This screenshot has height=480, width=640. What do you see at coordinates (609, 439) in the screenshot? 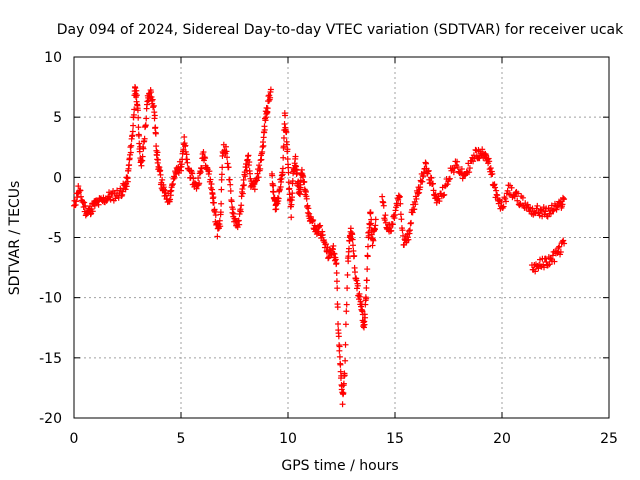
I see `x-tick-label: 25` at bounding box center [609, 439].